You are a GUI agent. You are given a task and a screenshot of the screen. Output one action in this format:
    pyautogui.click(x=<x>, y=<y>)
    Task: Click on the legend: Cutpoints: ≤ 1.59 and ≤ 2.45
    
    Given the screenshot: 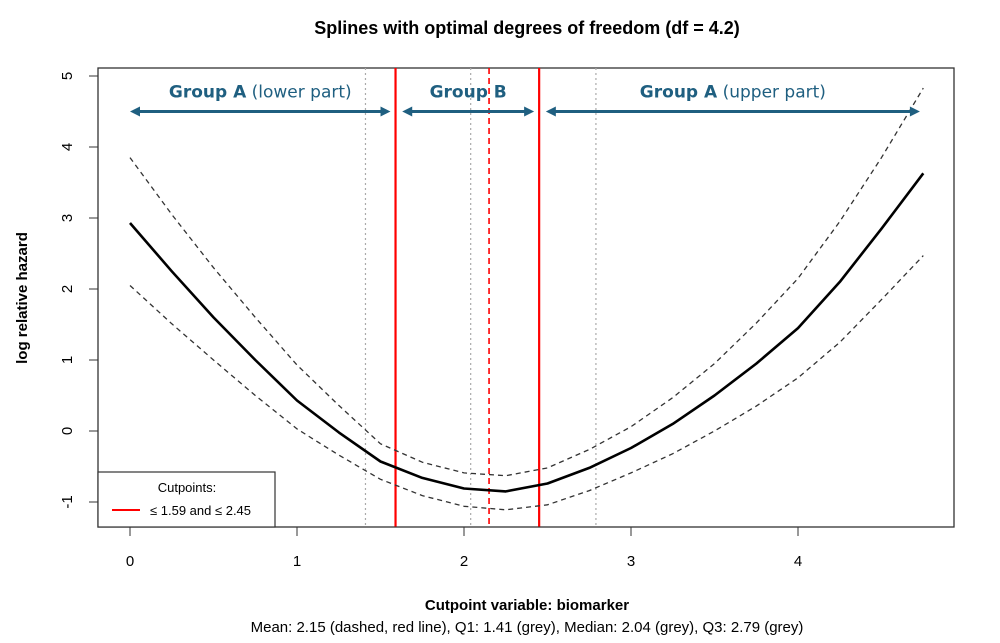 What is the action you would take?
    pyautogui.click(x=186, y=499)
    